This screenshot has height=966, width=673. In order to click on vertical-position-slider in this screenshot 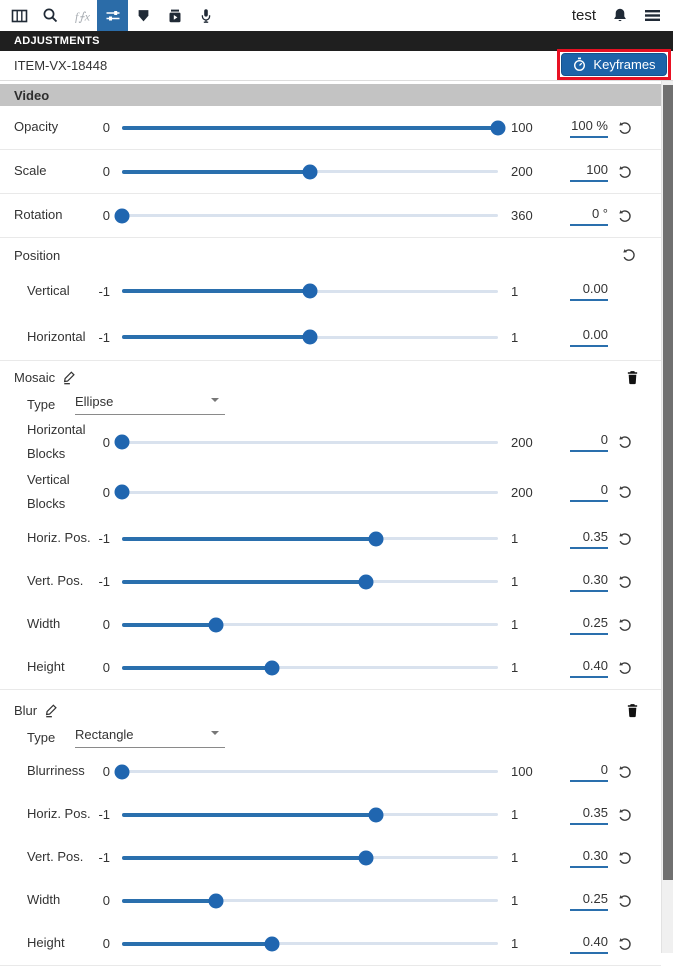, I will do `click(310, 291)`.